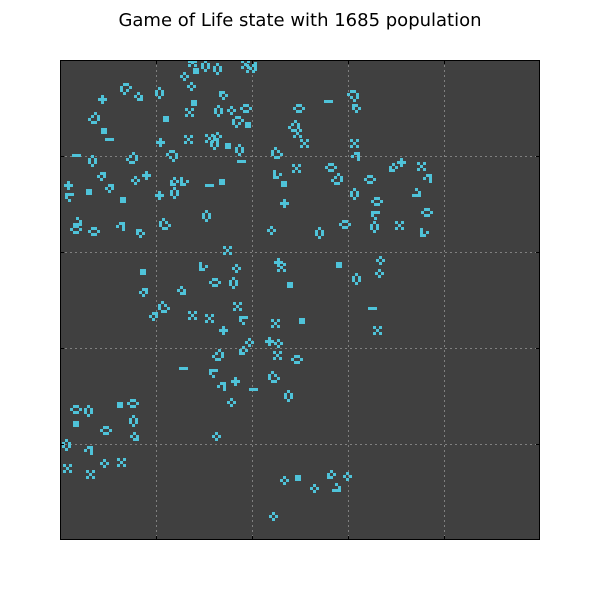 The image size is (600, 600). Describe the element at coordinates (144, 166) in the screenshot. I see `cluster-top-left` at that location.